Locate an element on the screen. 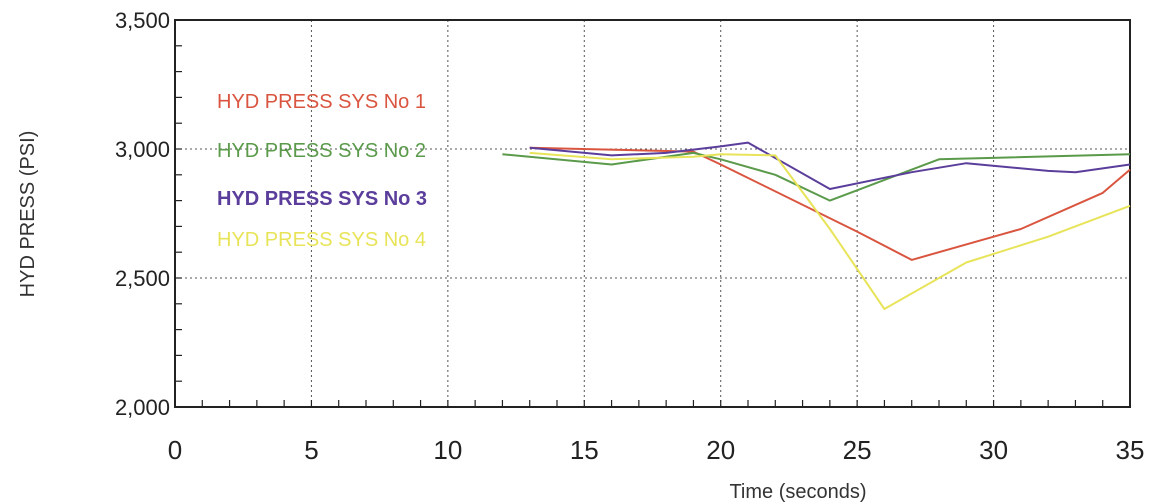  legend-entry: HYD PRESS SYS No 2 is located at coordinates (321, 151).